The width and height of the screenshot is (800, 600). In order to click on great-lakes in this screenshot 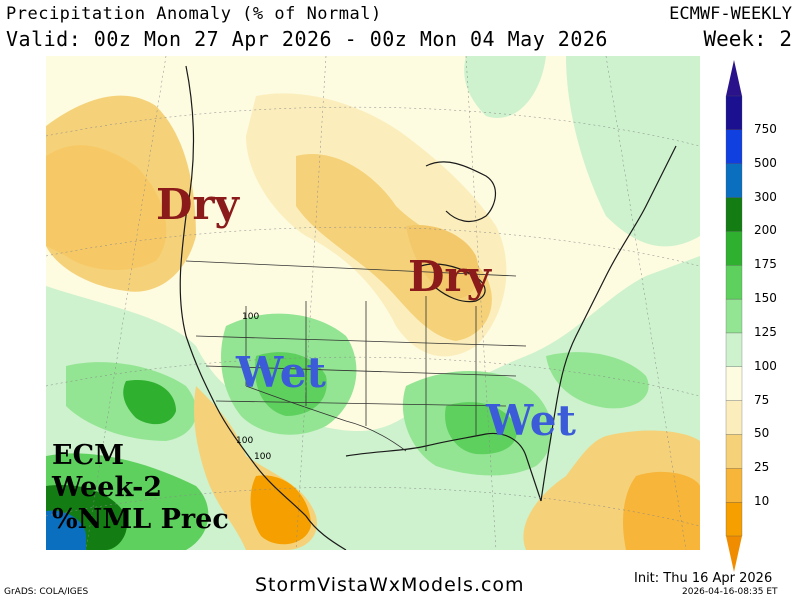, I will do `click(453, 283)`.